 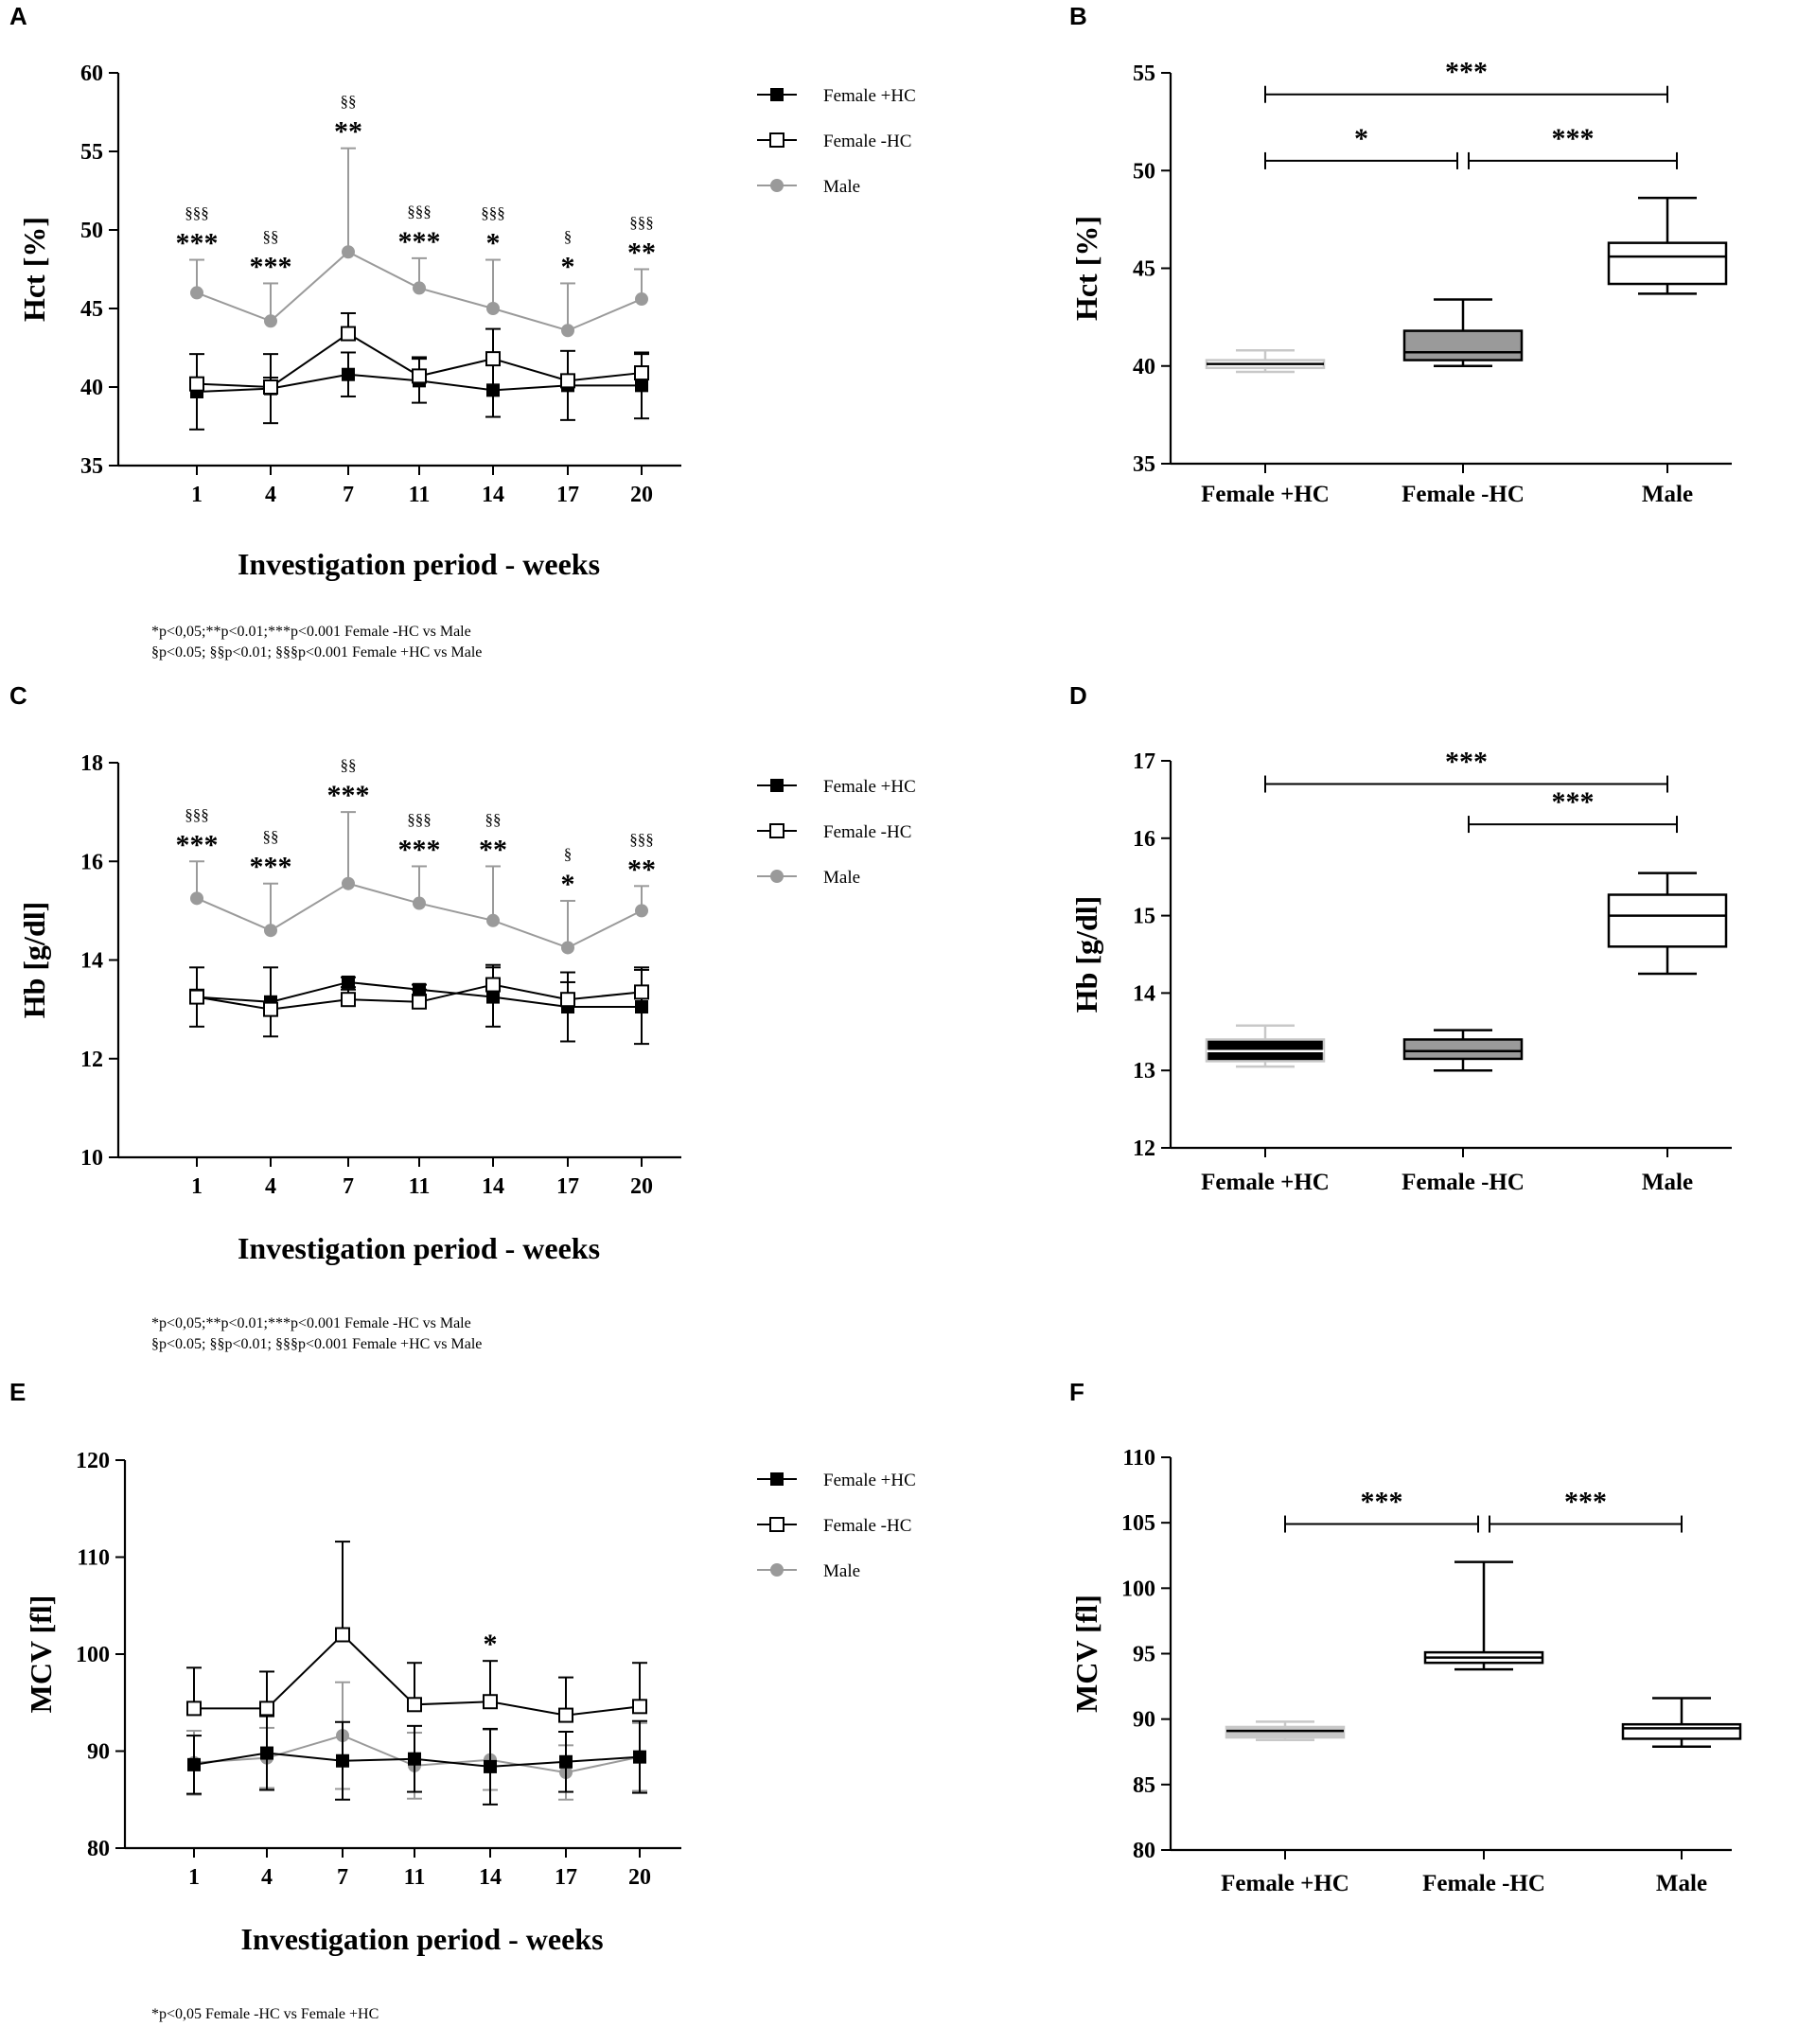 I want to click on y-tick-label: 55, so click(x=1144, y=74).